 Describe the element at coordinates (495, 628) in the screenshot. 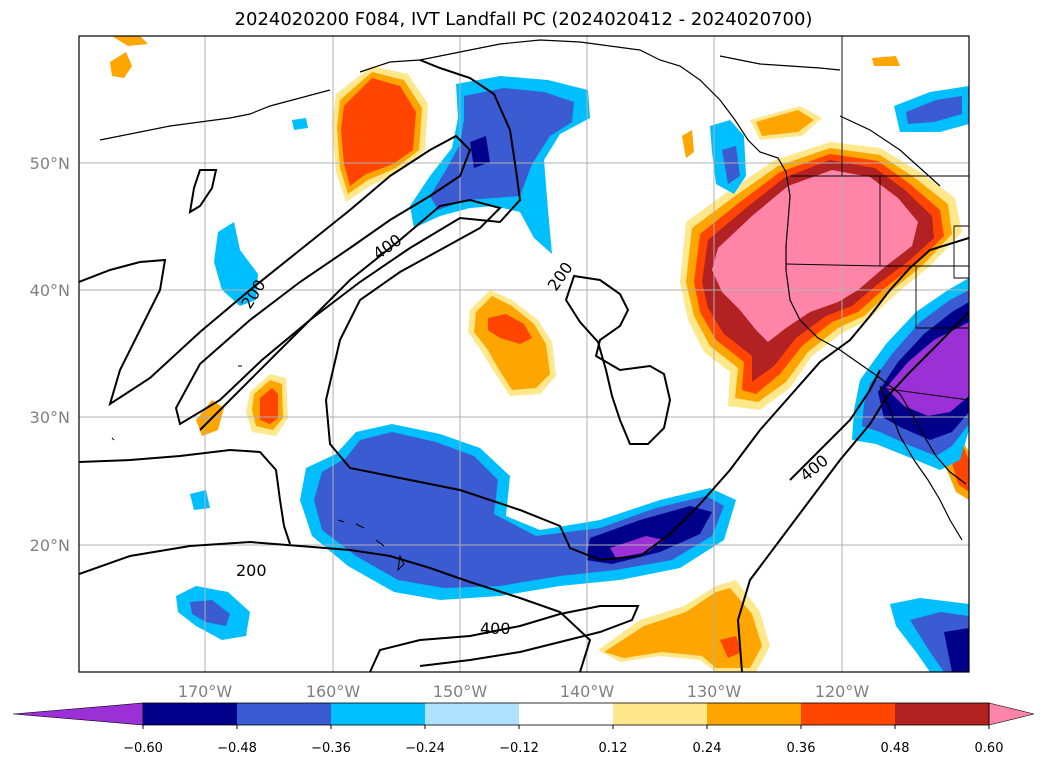

I see `contour-label: 400` at that location.